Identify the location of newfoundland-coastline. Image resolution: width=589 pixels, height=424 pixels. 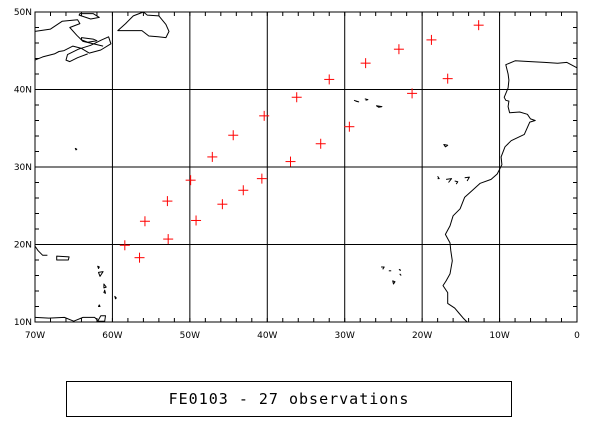
(143, 25).